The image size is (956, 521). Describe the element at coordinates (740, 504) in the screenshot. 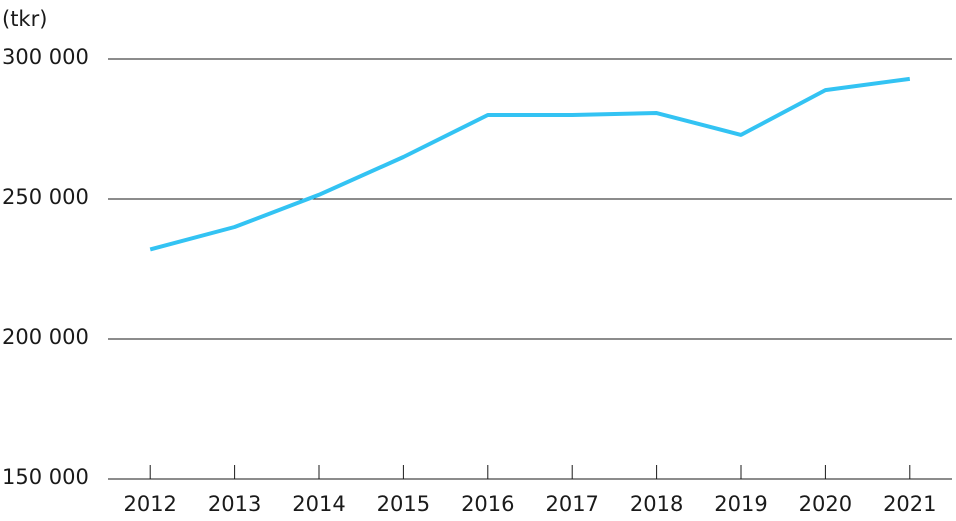

I see `x-tick-label: 2019` at that location.